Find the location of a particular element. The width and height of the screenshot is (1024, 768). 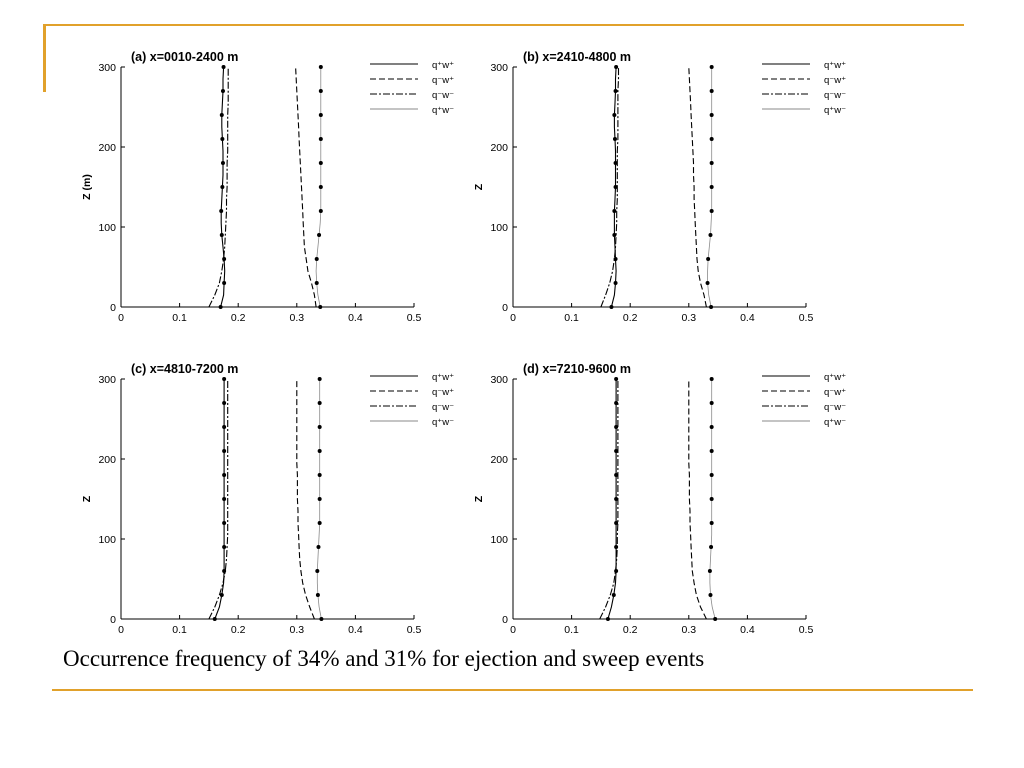

accent-top-rule is located at coordinates (503, 25).